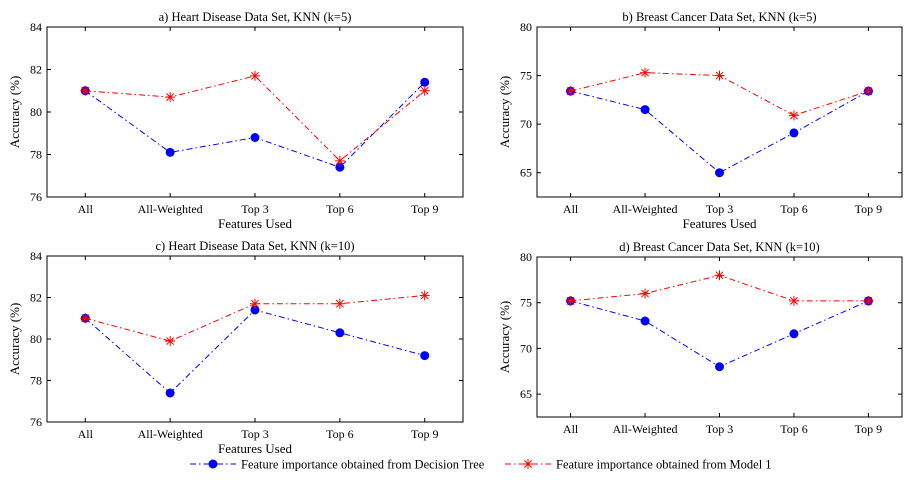 The width and height of the screenshot is (922, 486). What do you see at coordinates (255, 246) in the screenshot?
I see `chart-title: c) Heart Disease Data Set, KNN (k=10)` at bounding box center [255, 246].